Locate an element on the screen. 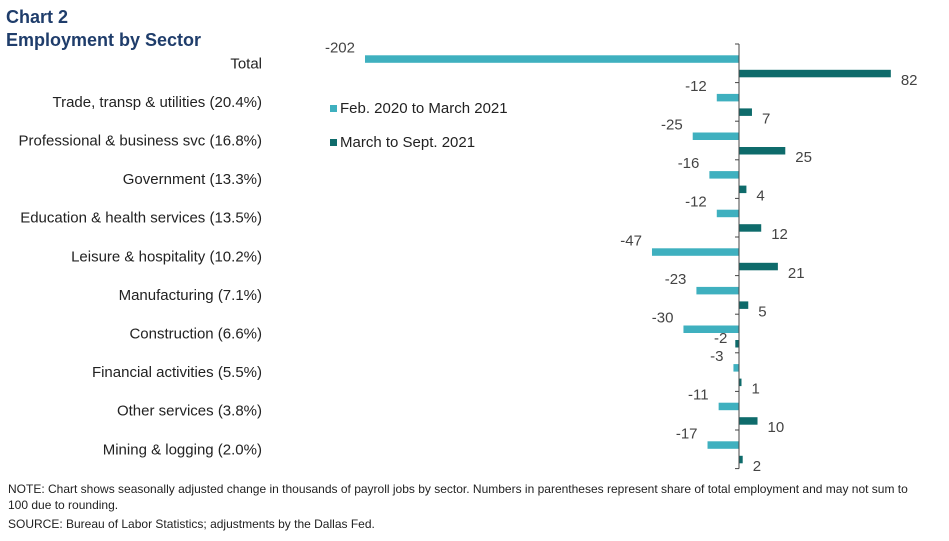  category-label: Trade, transp & utilities (20.4%) is located at coordinates (157, 102).